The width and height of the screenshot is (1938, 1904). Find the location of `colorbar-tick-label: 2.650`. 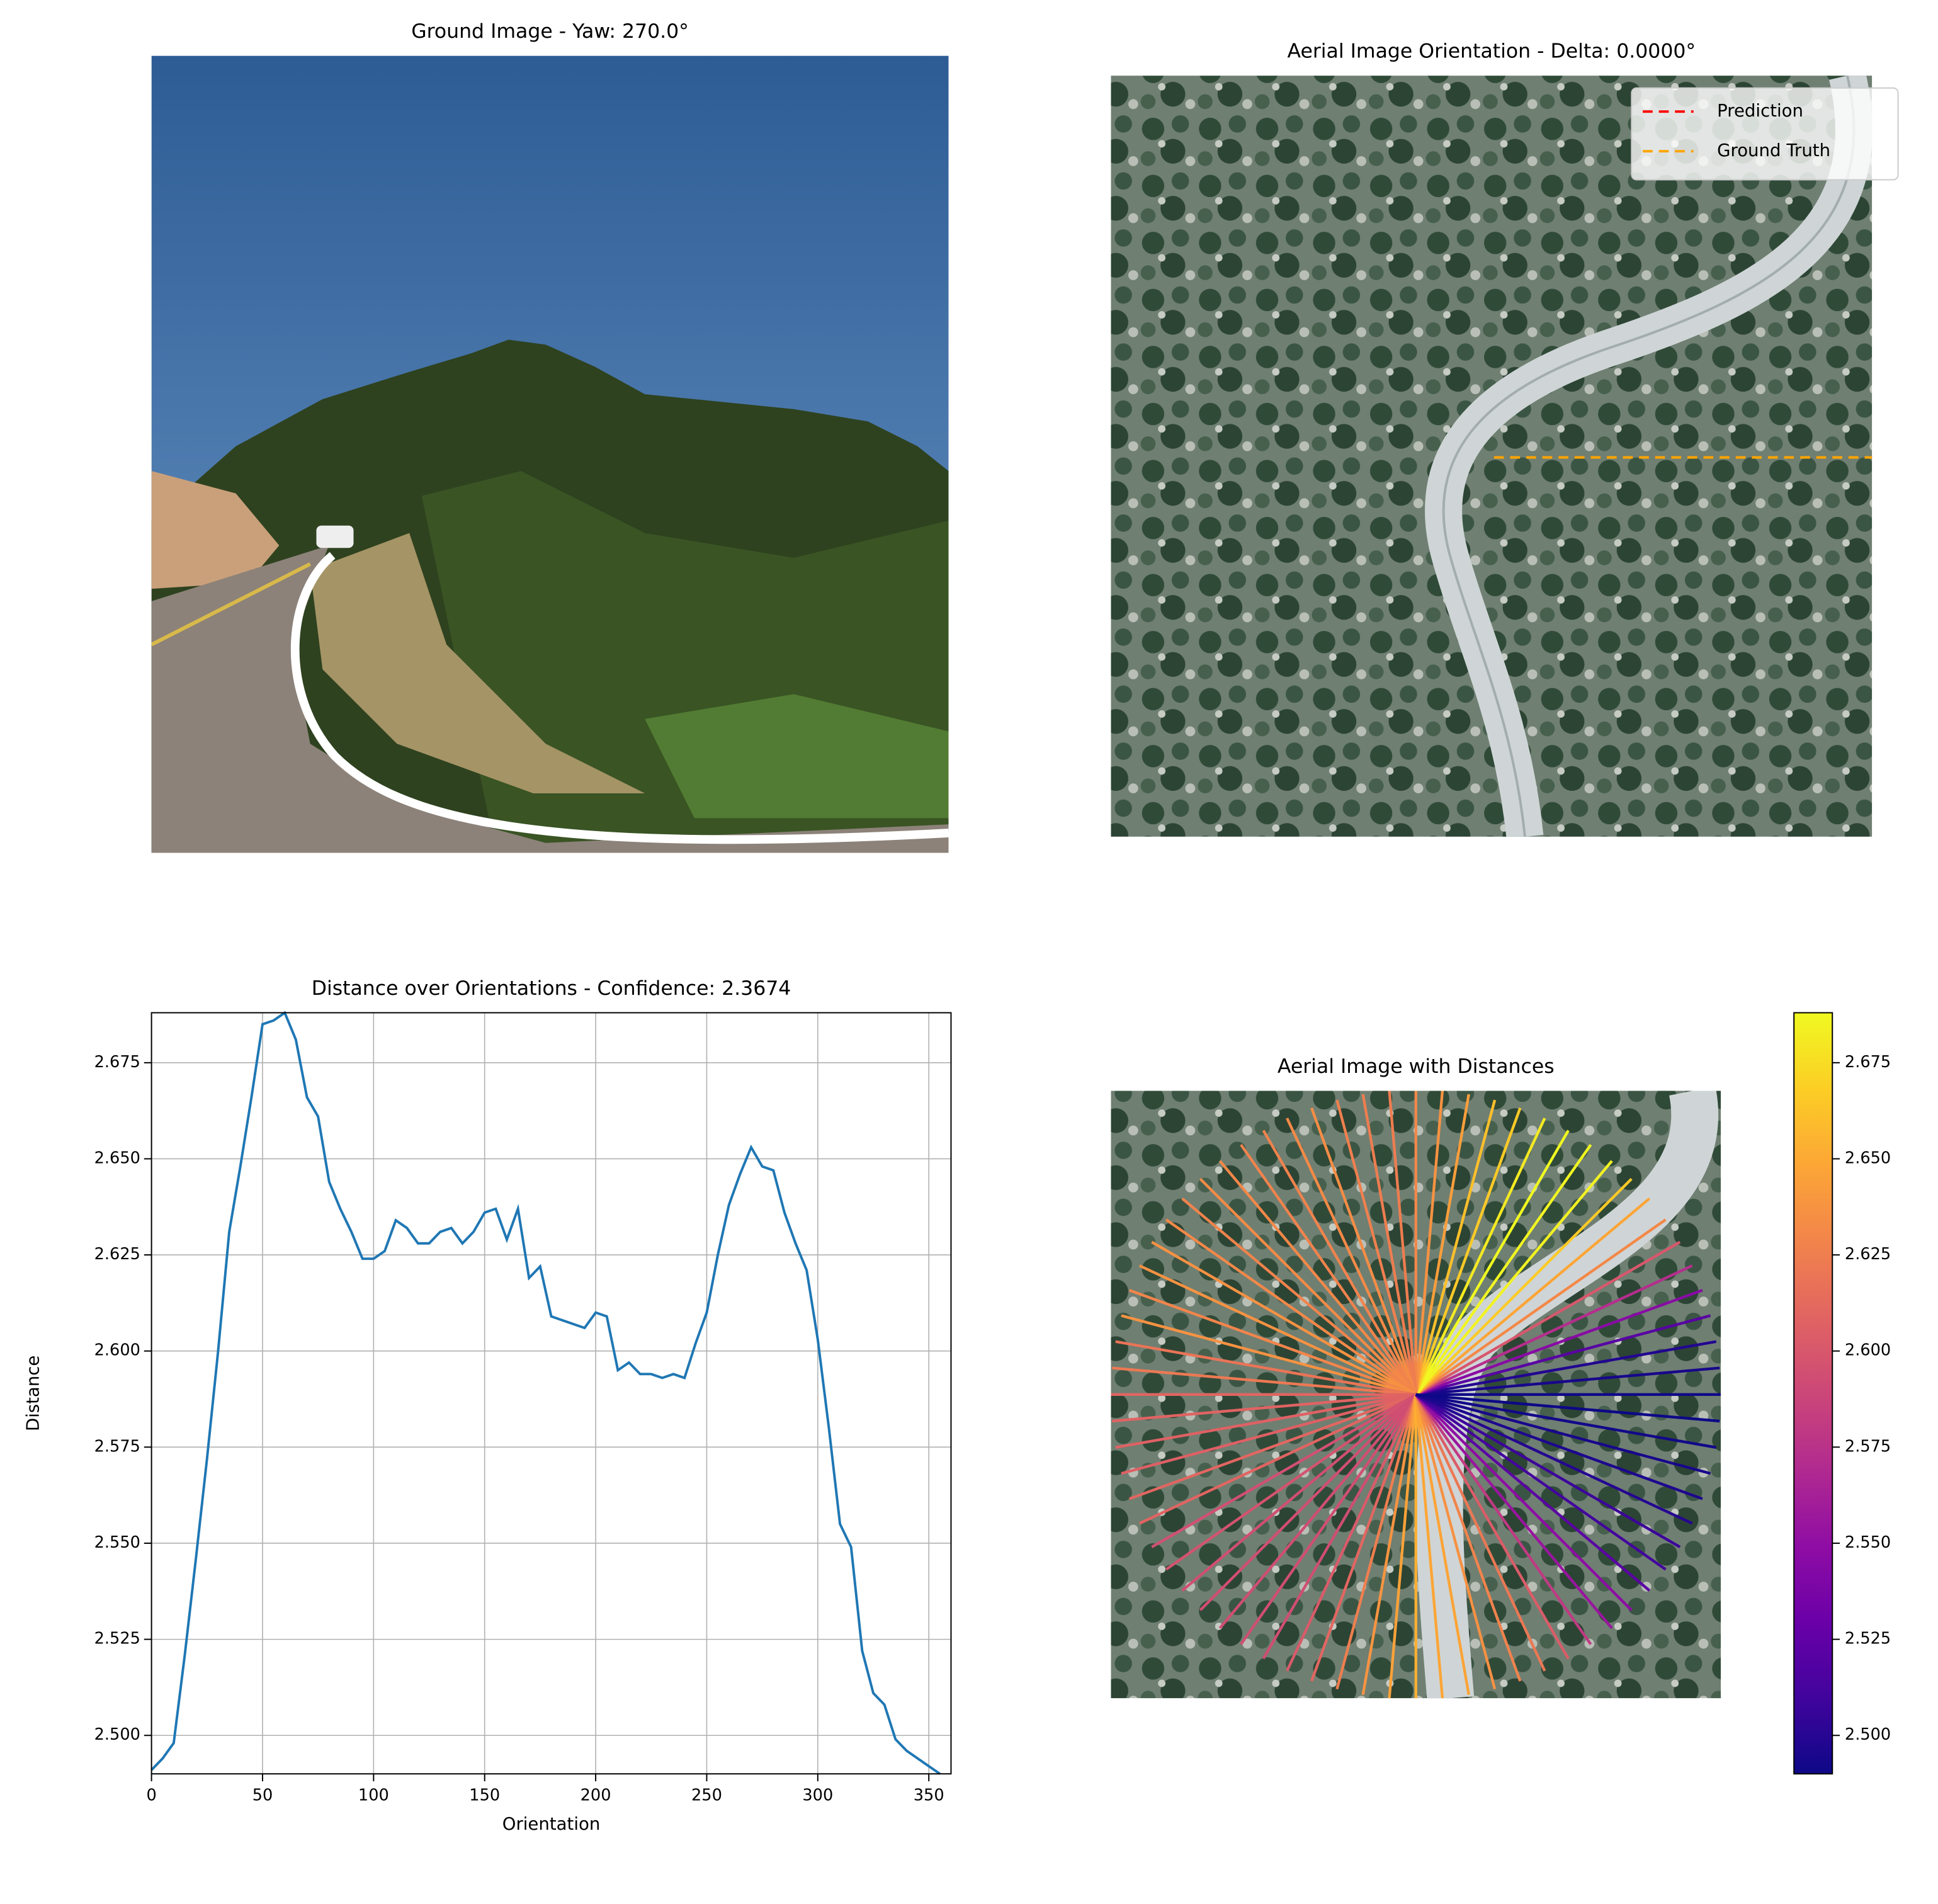

colorbar-tick-label: 2.650 is located at coordinates (1868, 1157).